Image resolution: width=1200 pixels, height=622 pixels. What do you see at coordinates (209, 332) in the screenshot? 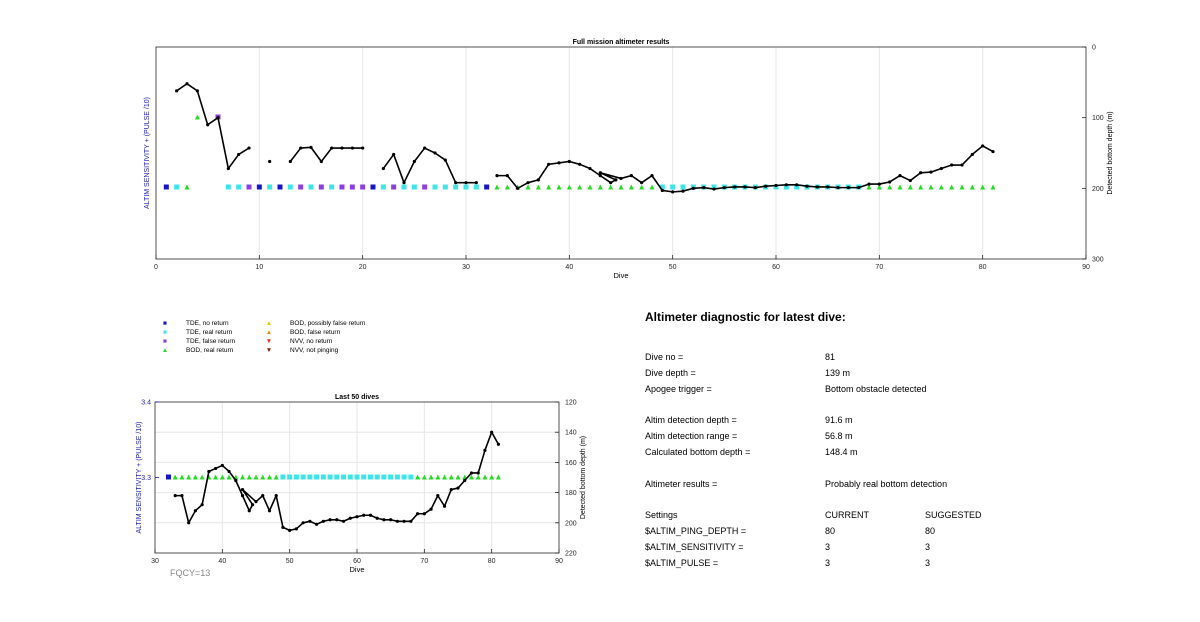
I see `legend-label: TDE, real return` at bounding box center [209, 332].